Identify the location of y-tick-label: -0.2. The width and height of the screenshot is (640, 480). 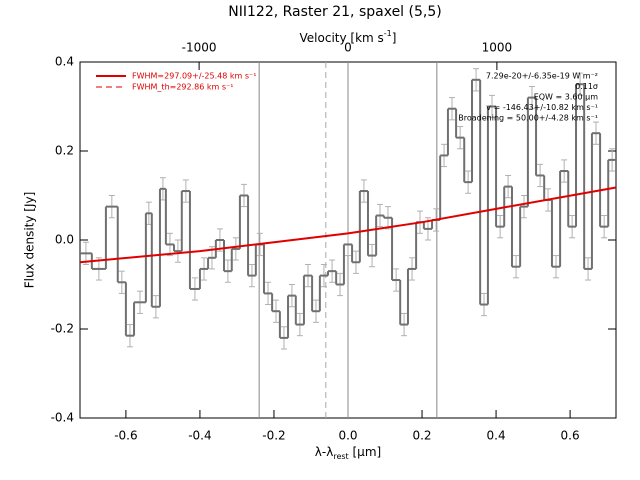
(62, 329).